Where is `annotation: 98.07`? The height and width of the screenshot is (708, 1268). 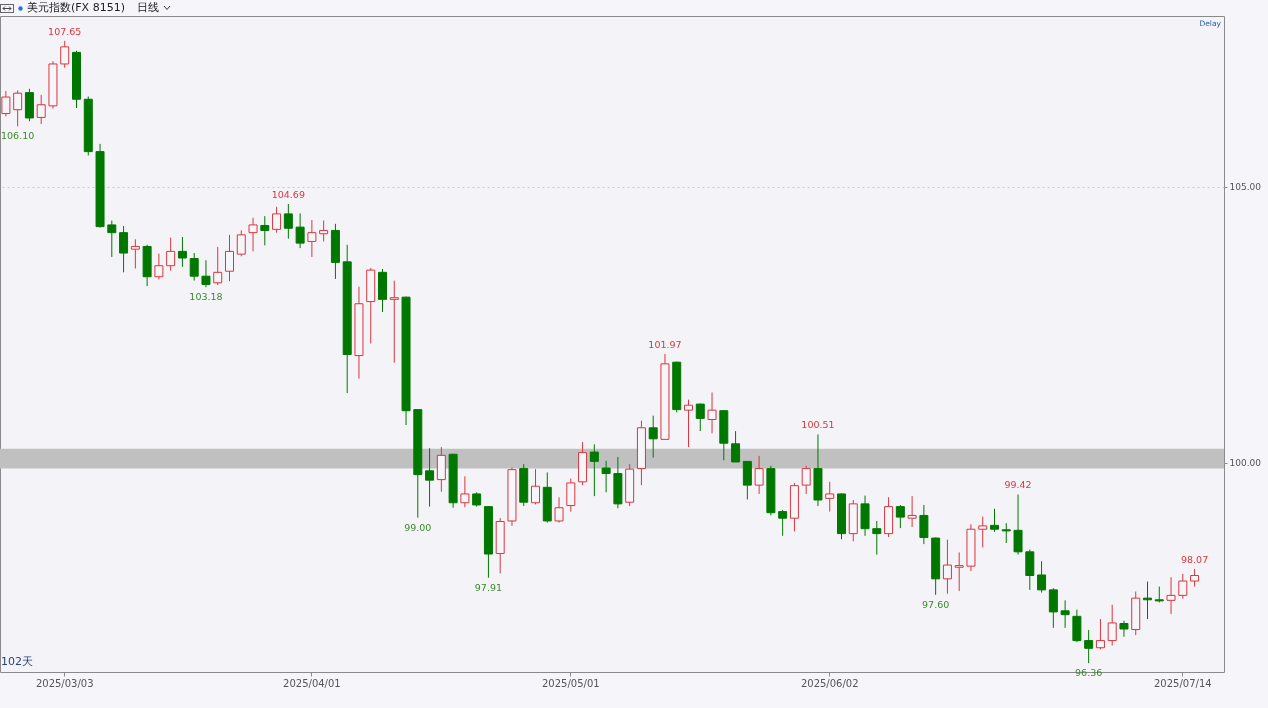
annotation: 98.07 is located at coordinates (1194, 559).